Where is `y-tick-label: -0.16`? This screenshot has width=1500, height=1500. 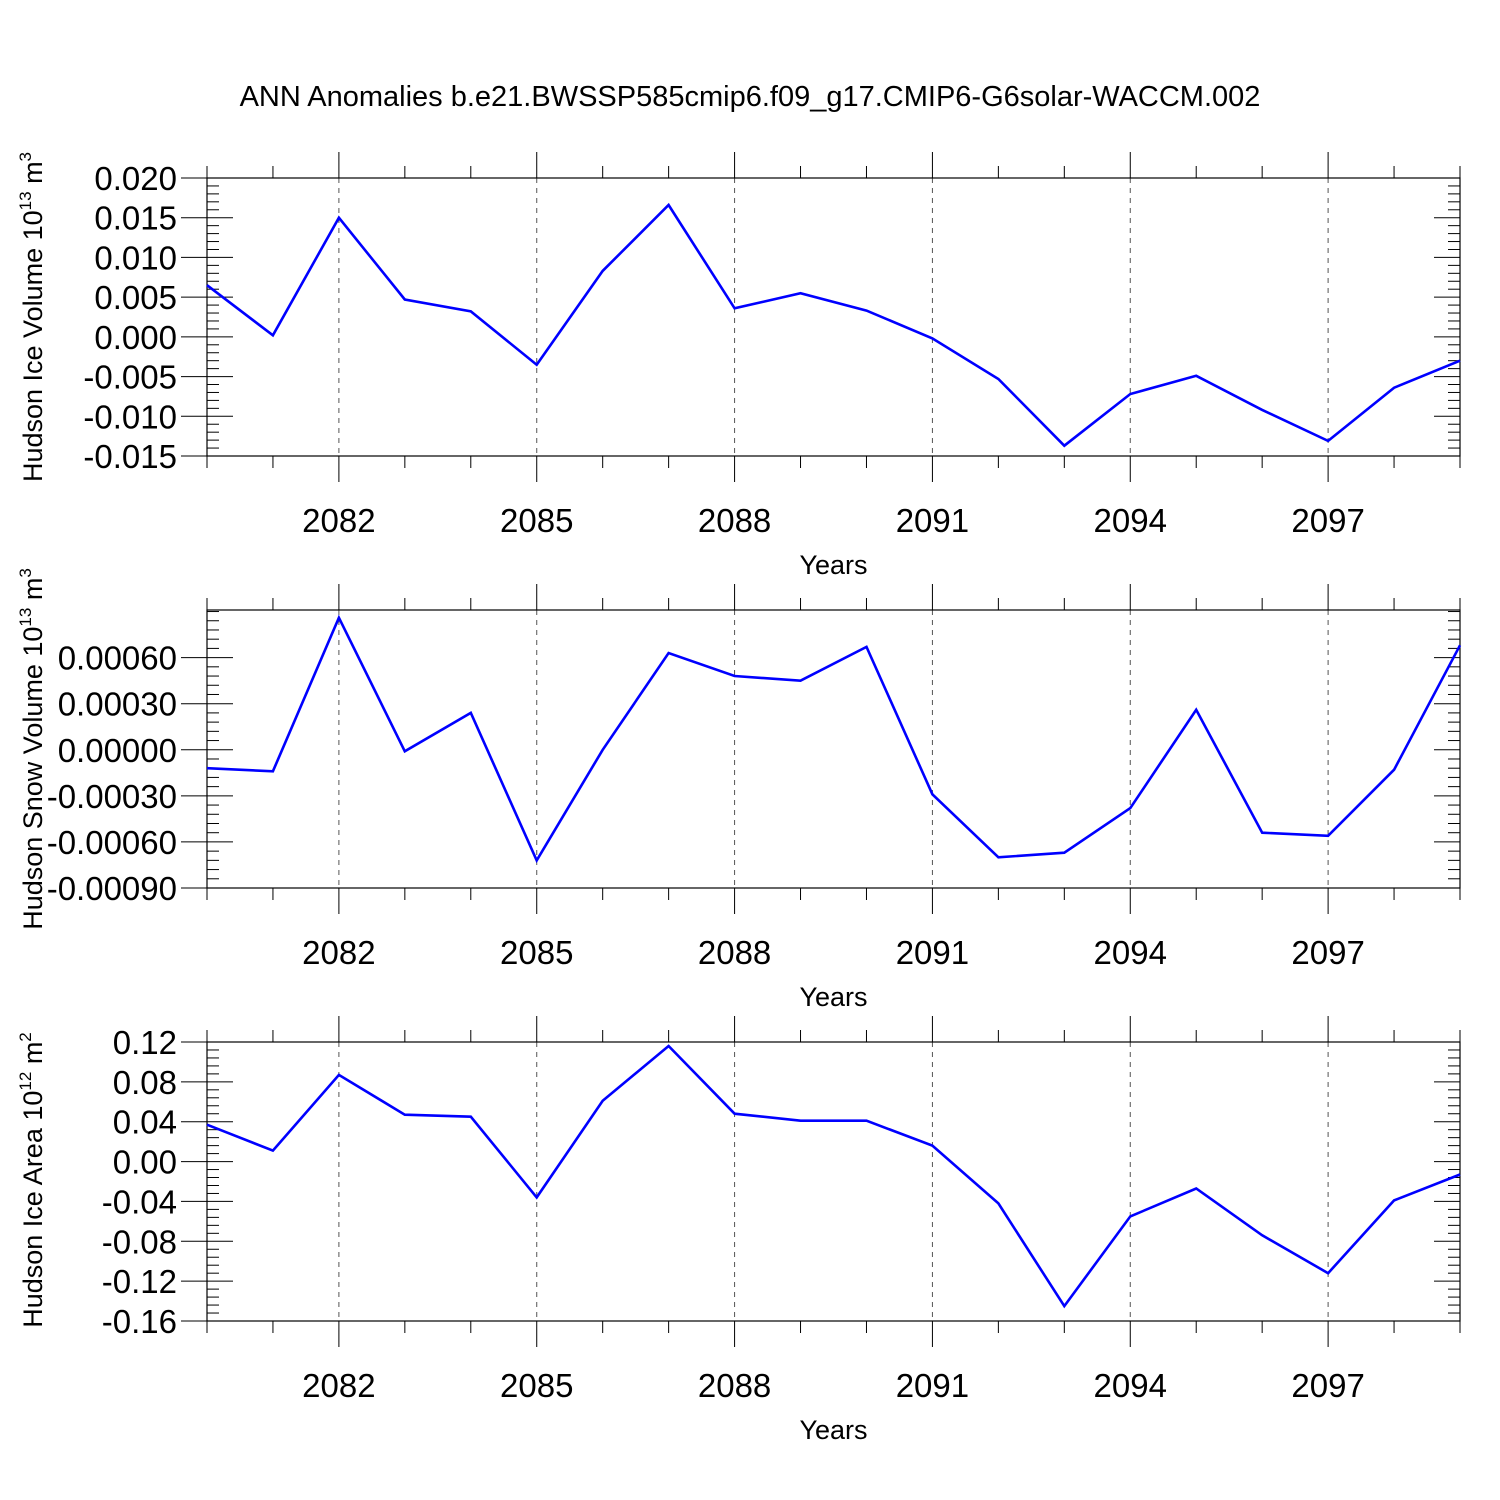 y-tick-label: -0.16 is located at coordinates (139, 1321).